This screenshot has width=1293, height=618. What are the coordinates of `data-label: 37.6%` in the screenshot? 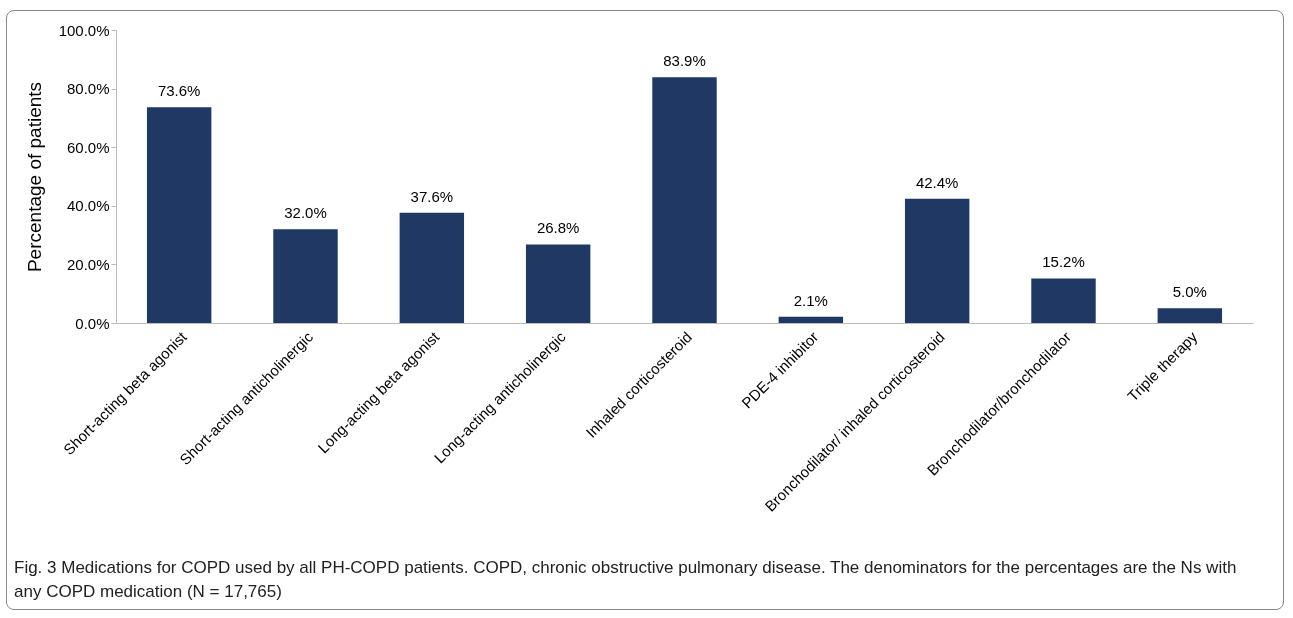 It's located at (432, 196).